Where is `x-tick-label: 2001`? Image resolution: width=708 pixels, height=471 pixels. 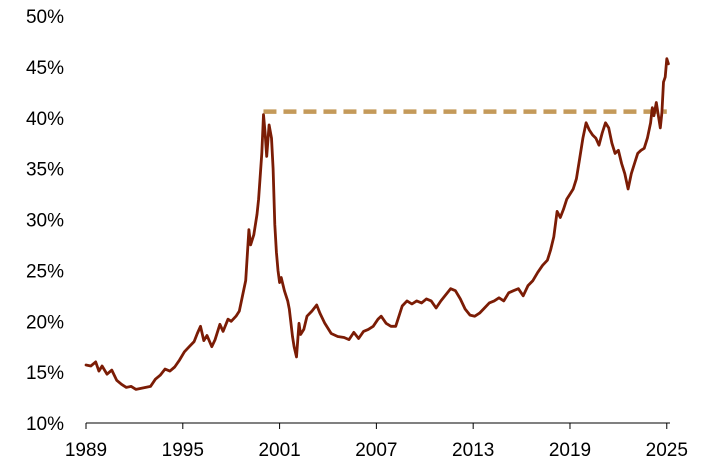
x-tick-label: 2001 is located at coordinates (279, 450).